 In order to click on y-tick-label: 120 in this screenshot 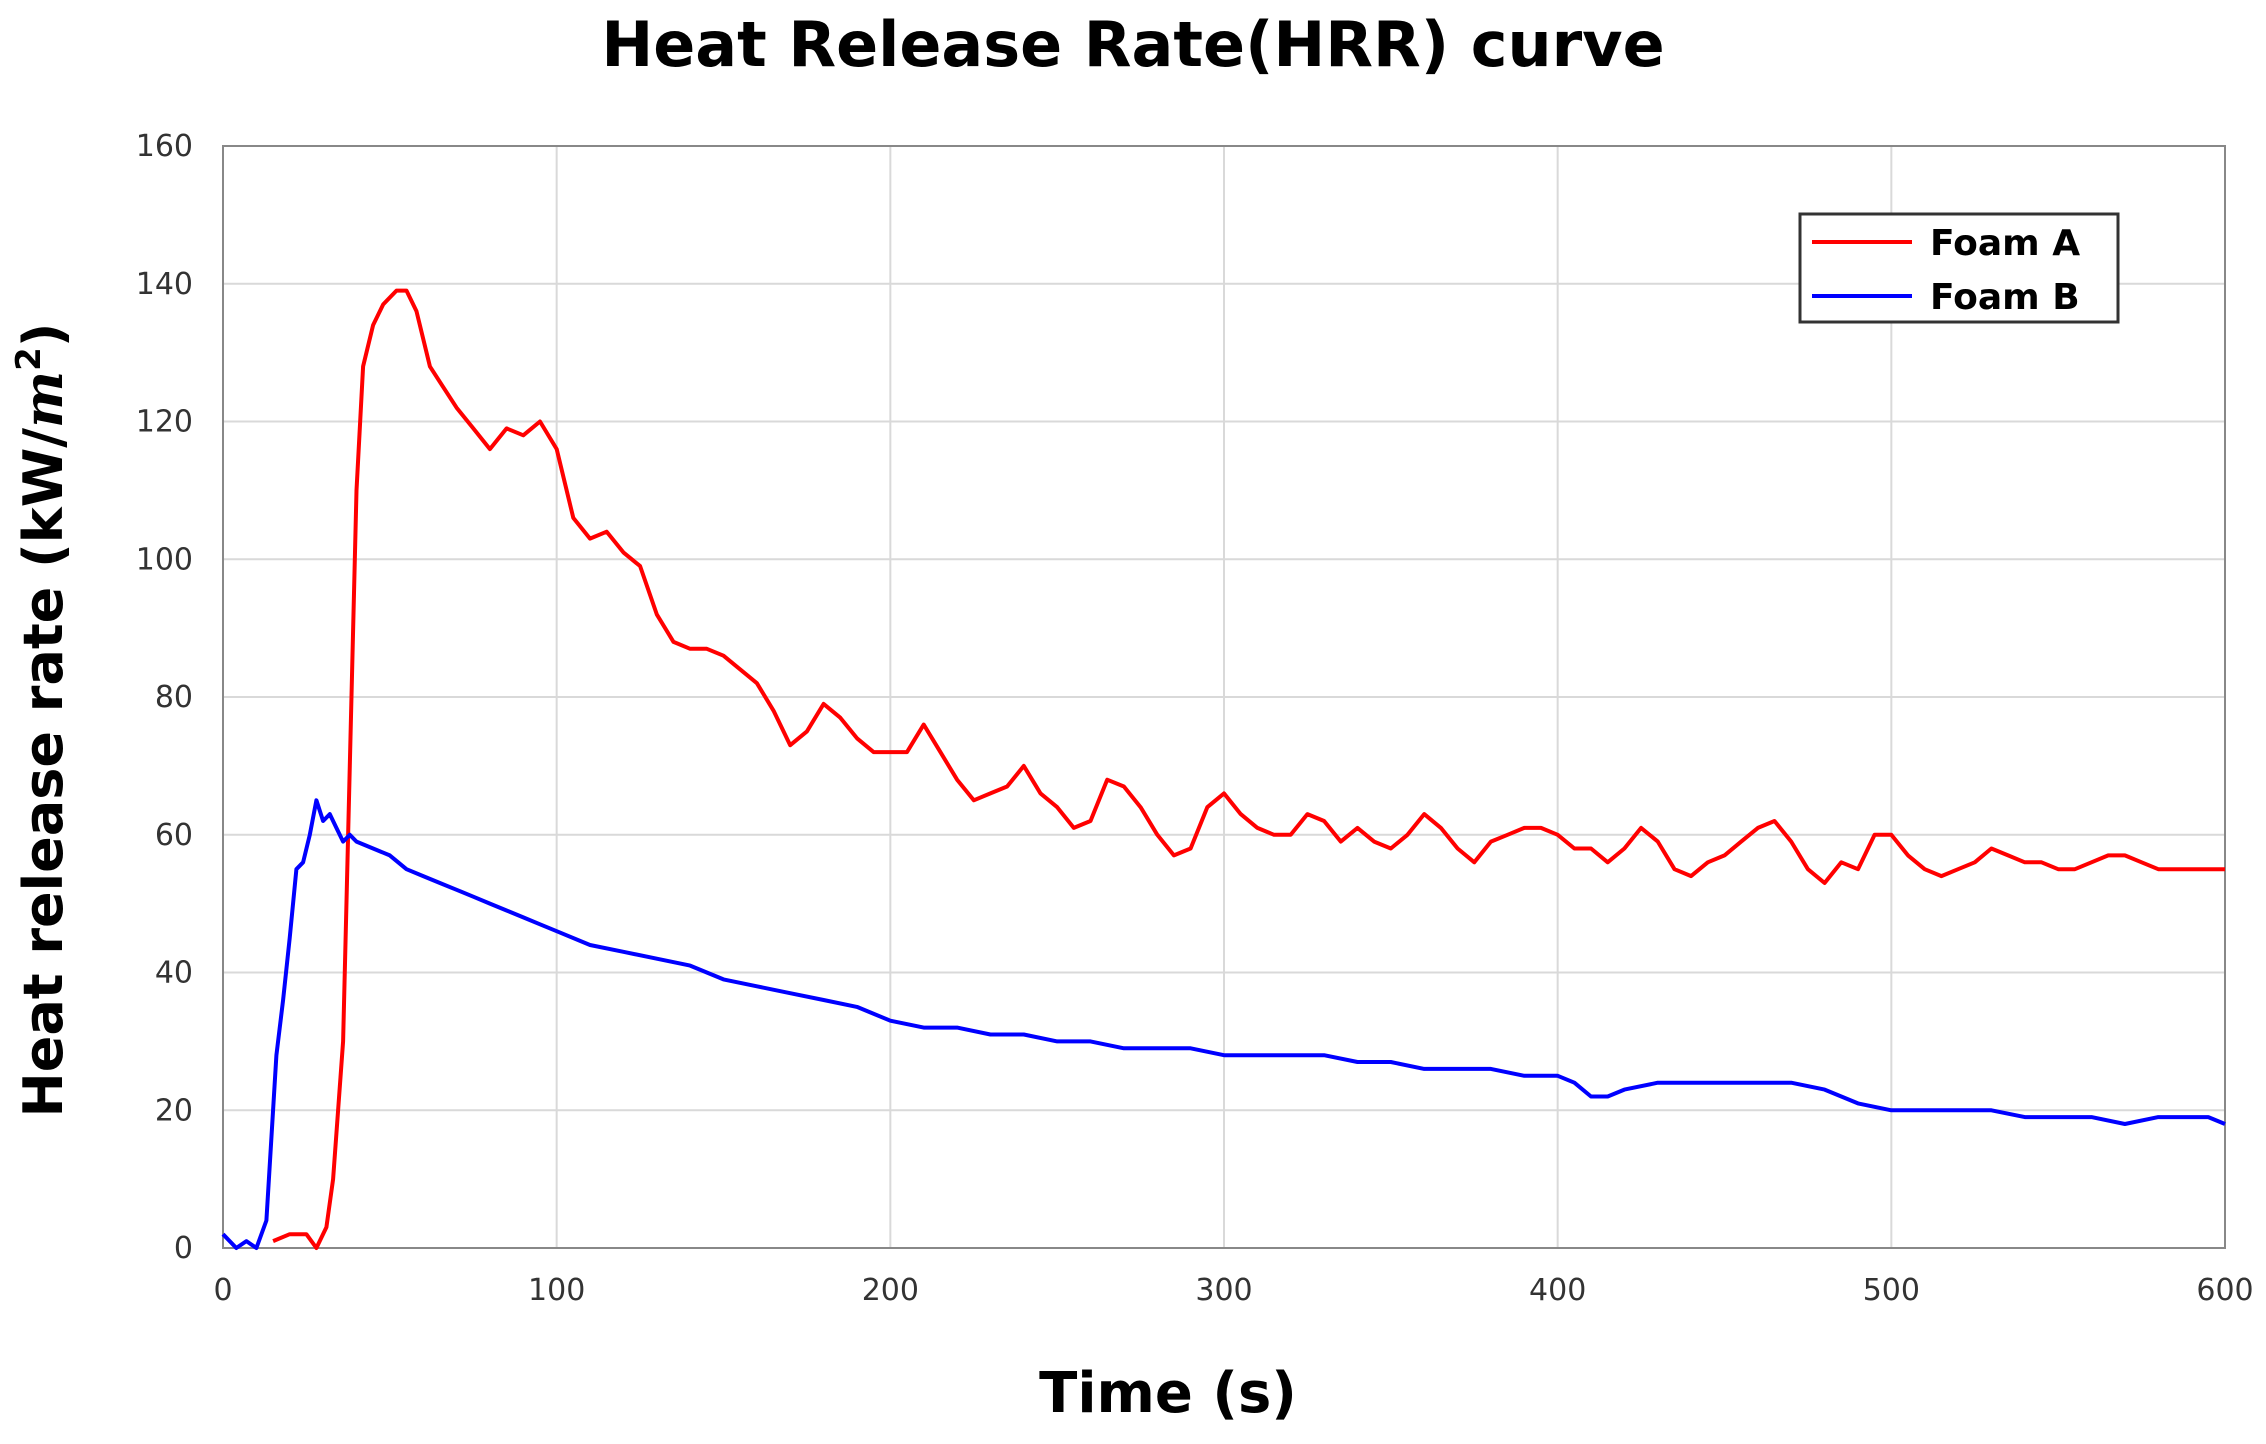, I will do `click(164, 422)`.